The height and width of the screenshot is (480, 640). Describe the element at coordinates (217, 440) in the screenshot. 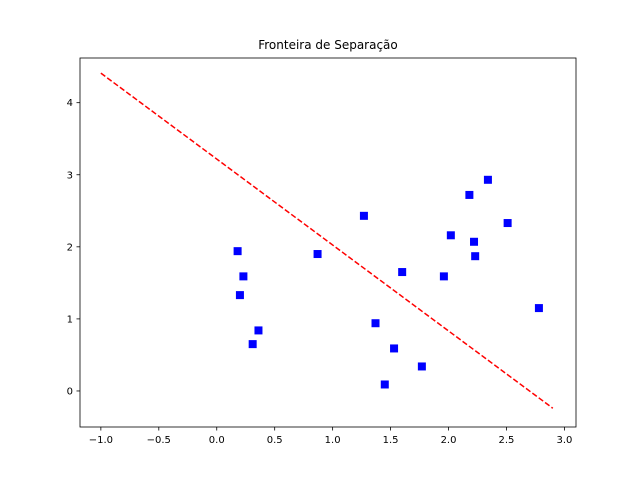

I see `x-tick-label: 0.0` at that location.